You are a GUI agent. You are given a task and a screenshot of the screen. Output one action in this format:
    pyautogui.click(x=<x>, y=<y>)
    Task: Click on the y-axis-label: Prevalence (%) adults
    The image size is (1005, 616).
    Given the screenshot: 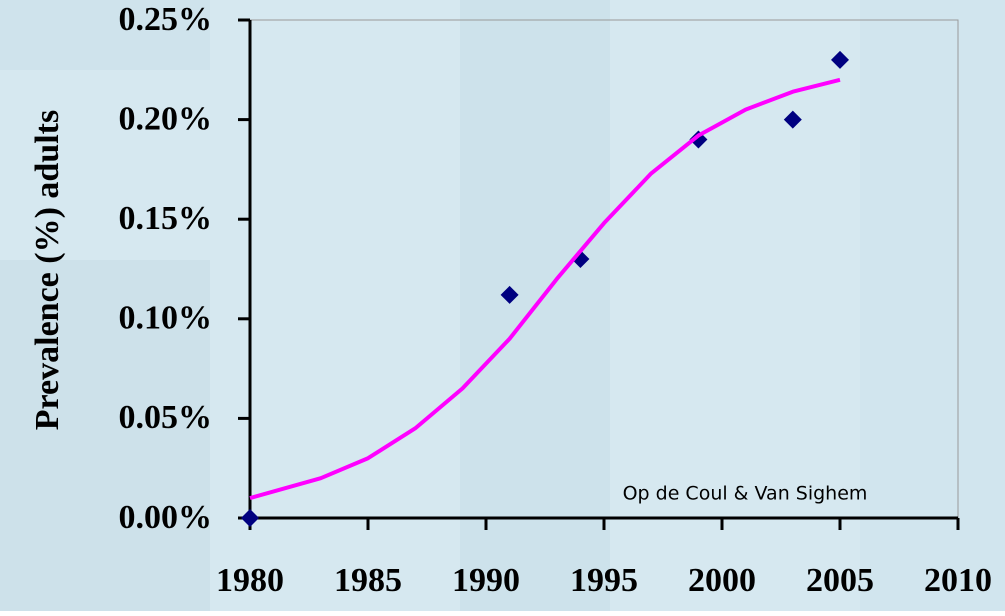 What is the action you would take?
    pyautogui.click(x=47, y=270)
    